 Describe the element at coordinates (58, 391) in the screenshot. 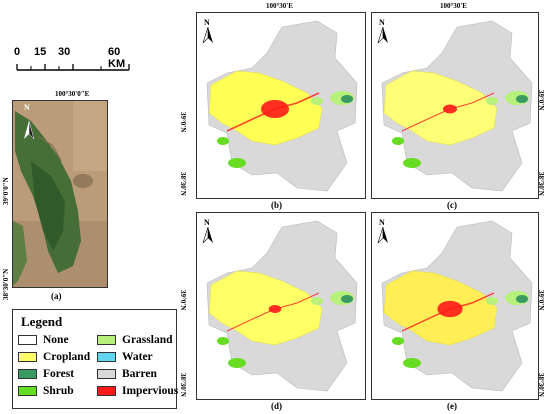

I see `legend-label-shrub: Shrub` at that location.